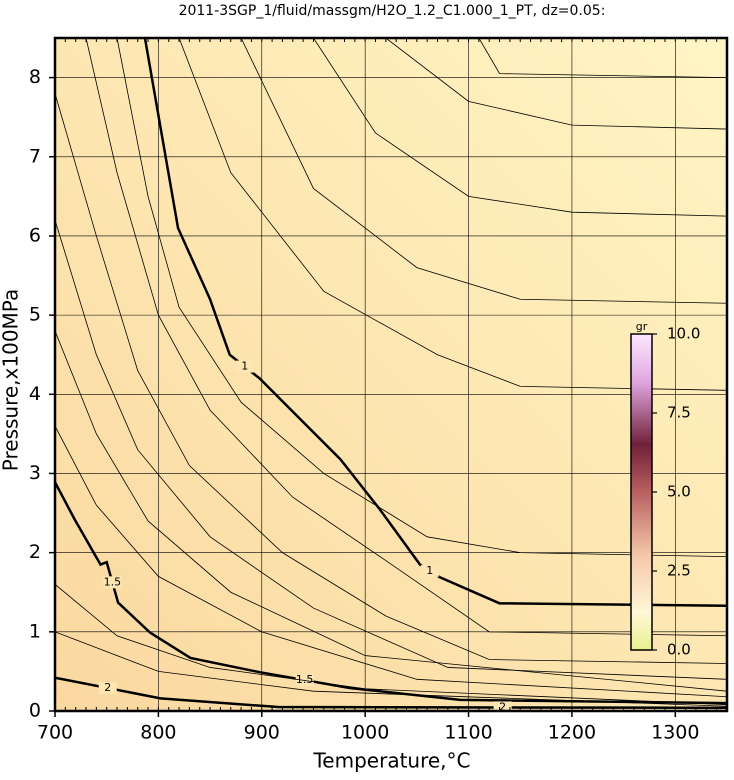  I want to click on y-tick-label: 7, so click(35, 156).